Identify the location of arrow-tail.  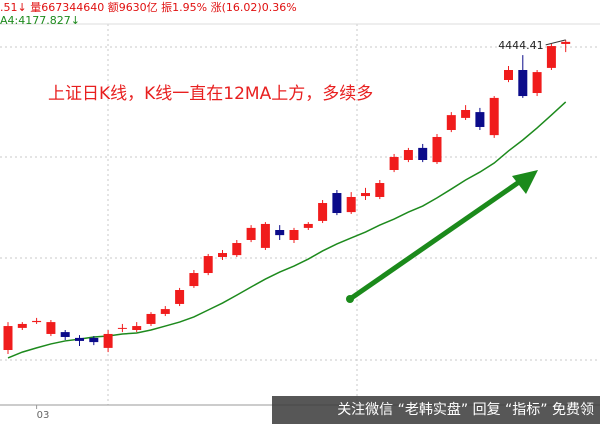
(350, 299).